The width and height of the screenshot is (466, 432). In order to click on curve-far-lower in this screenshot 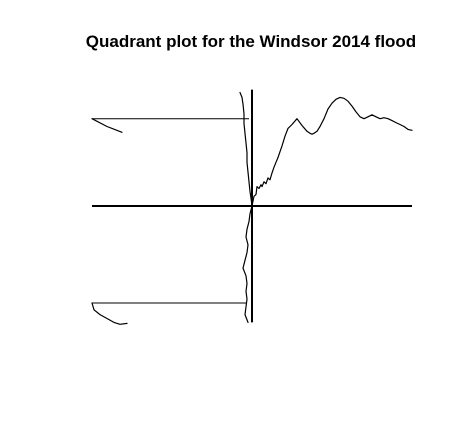, I will do `click(109, 313)`.